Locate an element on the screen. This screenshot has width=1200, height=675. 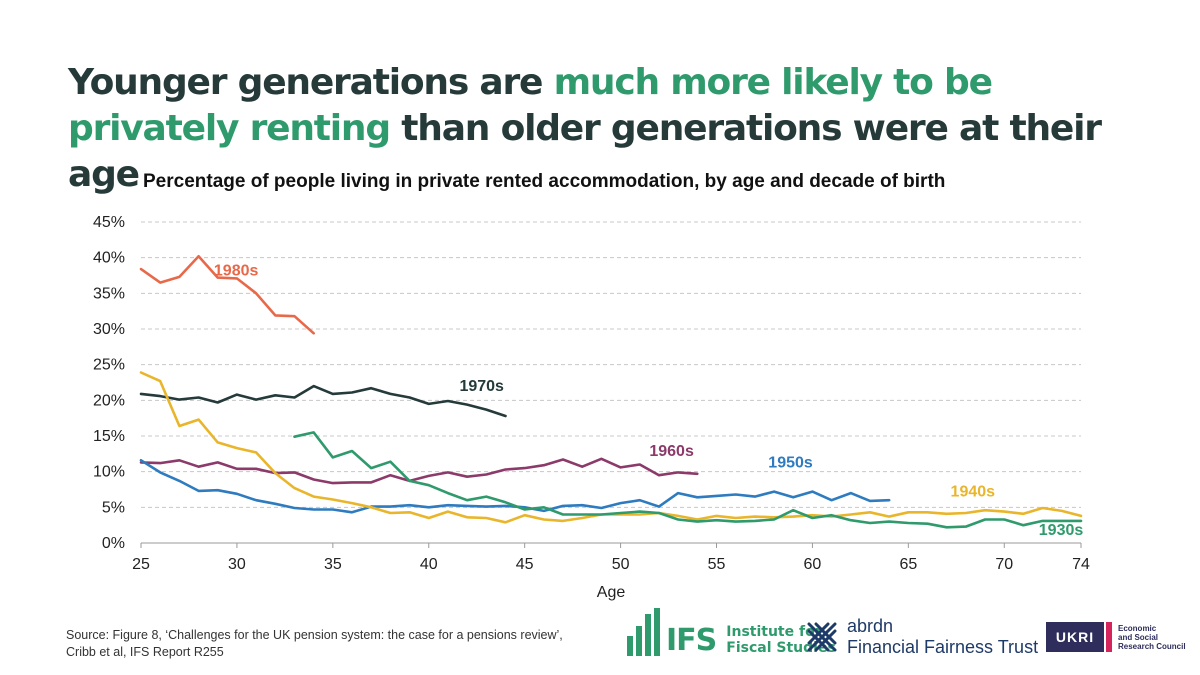
esrc-logo-line1: Economic is located at coordinates (1152, 628).